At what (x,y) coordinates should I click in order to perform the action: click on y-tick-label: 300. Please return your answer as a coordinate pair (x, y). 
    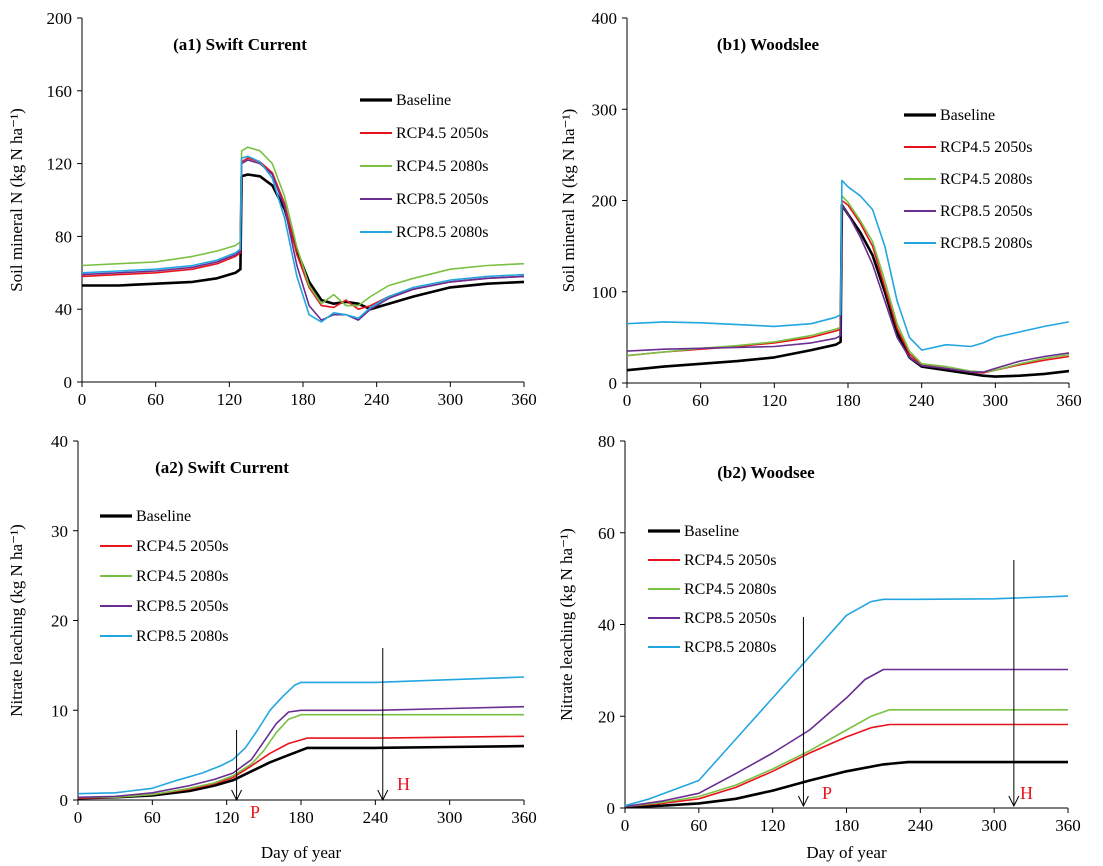
    Looking at the image, I should click on (605, 109).